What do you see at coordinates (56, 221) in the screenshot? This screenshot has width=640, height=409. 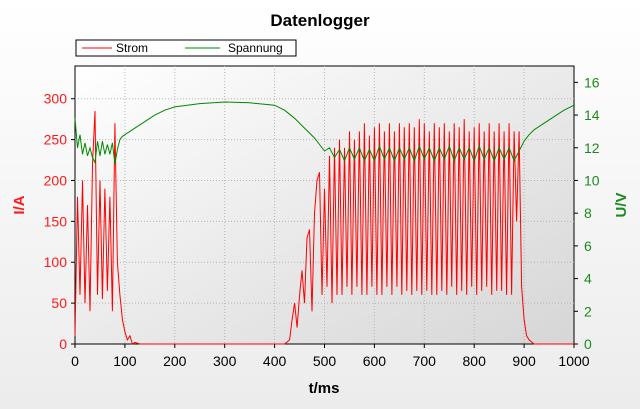 I see `y-left-tick-label: 150` at bounding box center [56, 221].